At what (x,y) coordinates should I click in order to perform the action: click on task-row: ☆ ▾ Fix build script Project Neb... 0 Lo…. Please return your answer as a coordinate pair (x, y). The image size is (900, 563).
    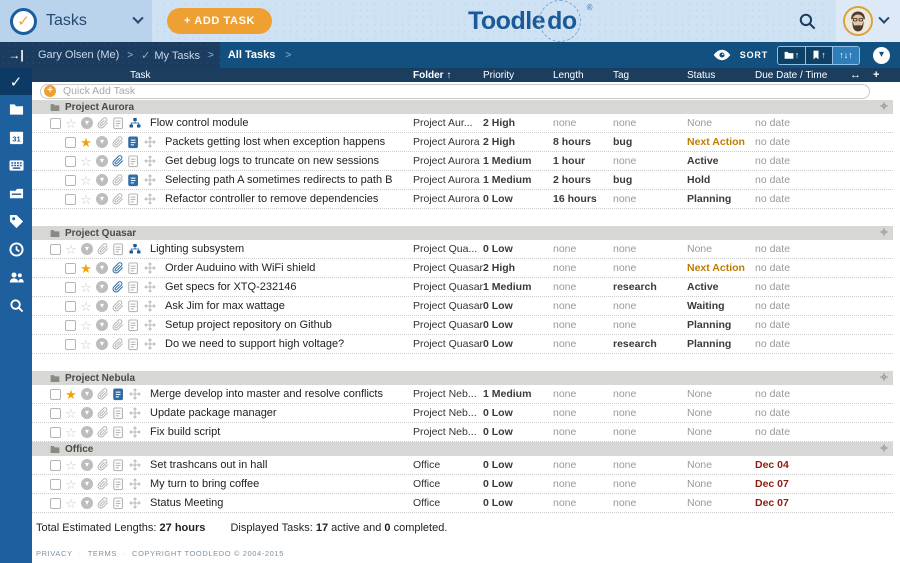
    Looking at the image, I should click on (462, 432).